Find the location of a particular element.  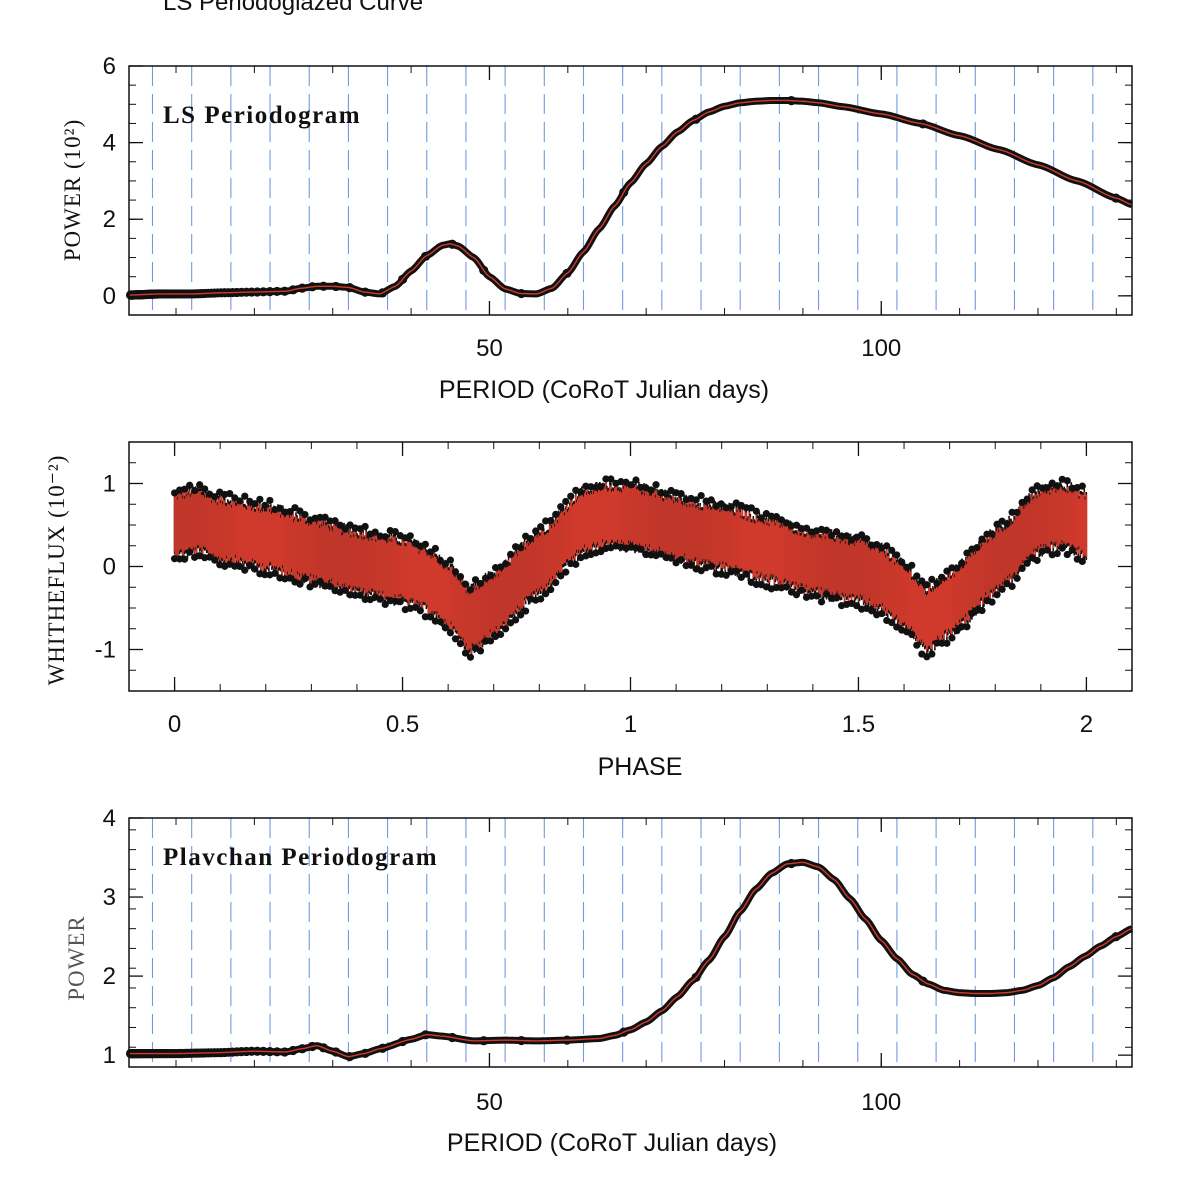

y-tick-label: 3 is located at coordinates (109, 897).